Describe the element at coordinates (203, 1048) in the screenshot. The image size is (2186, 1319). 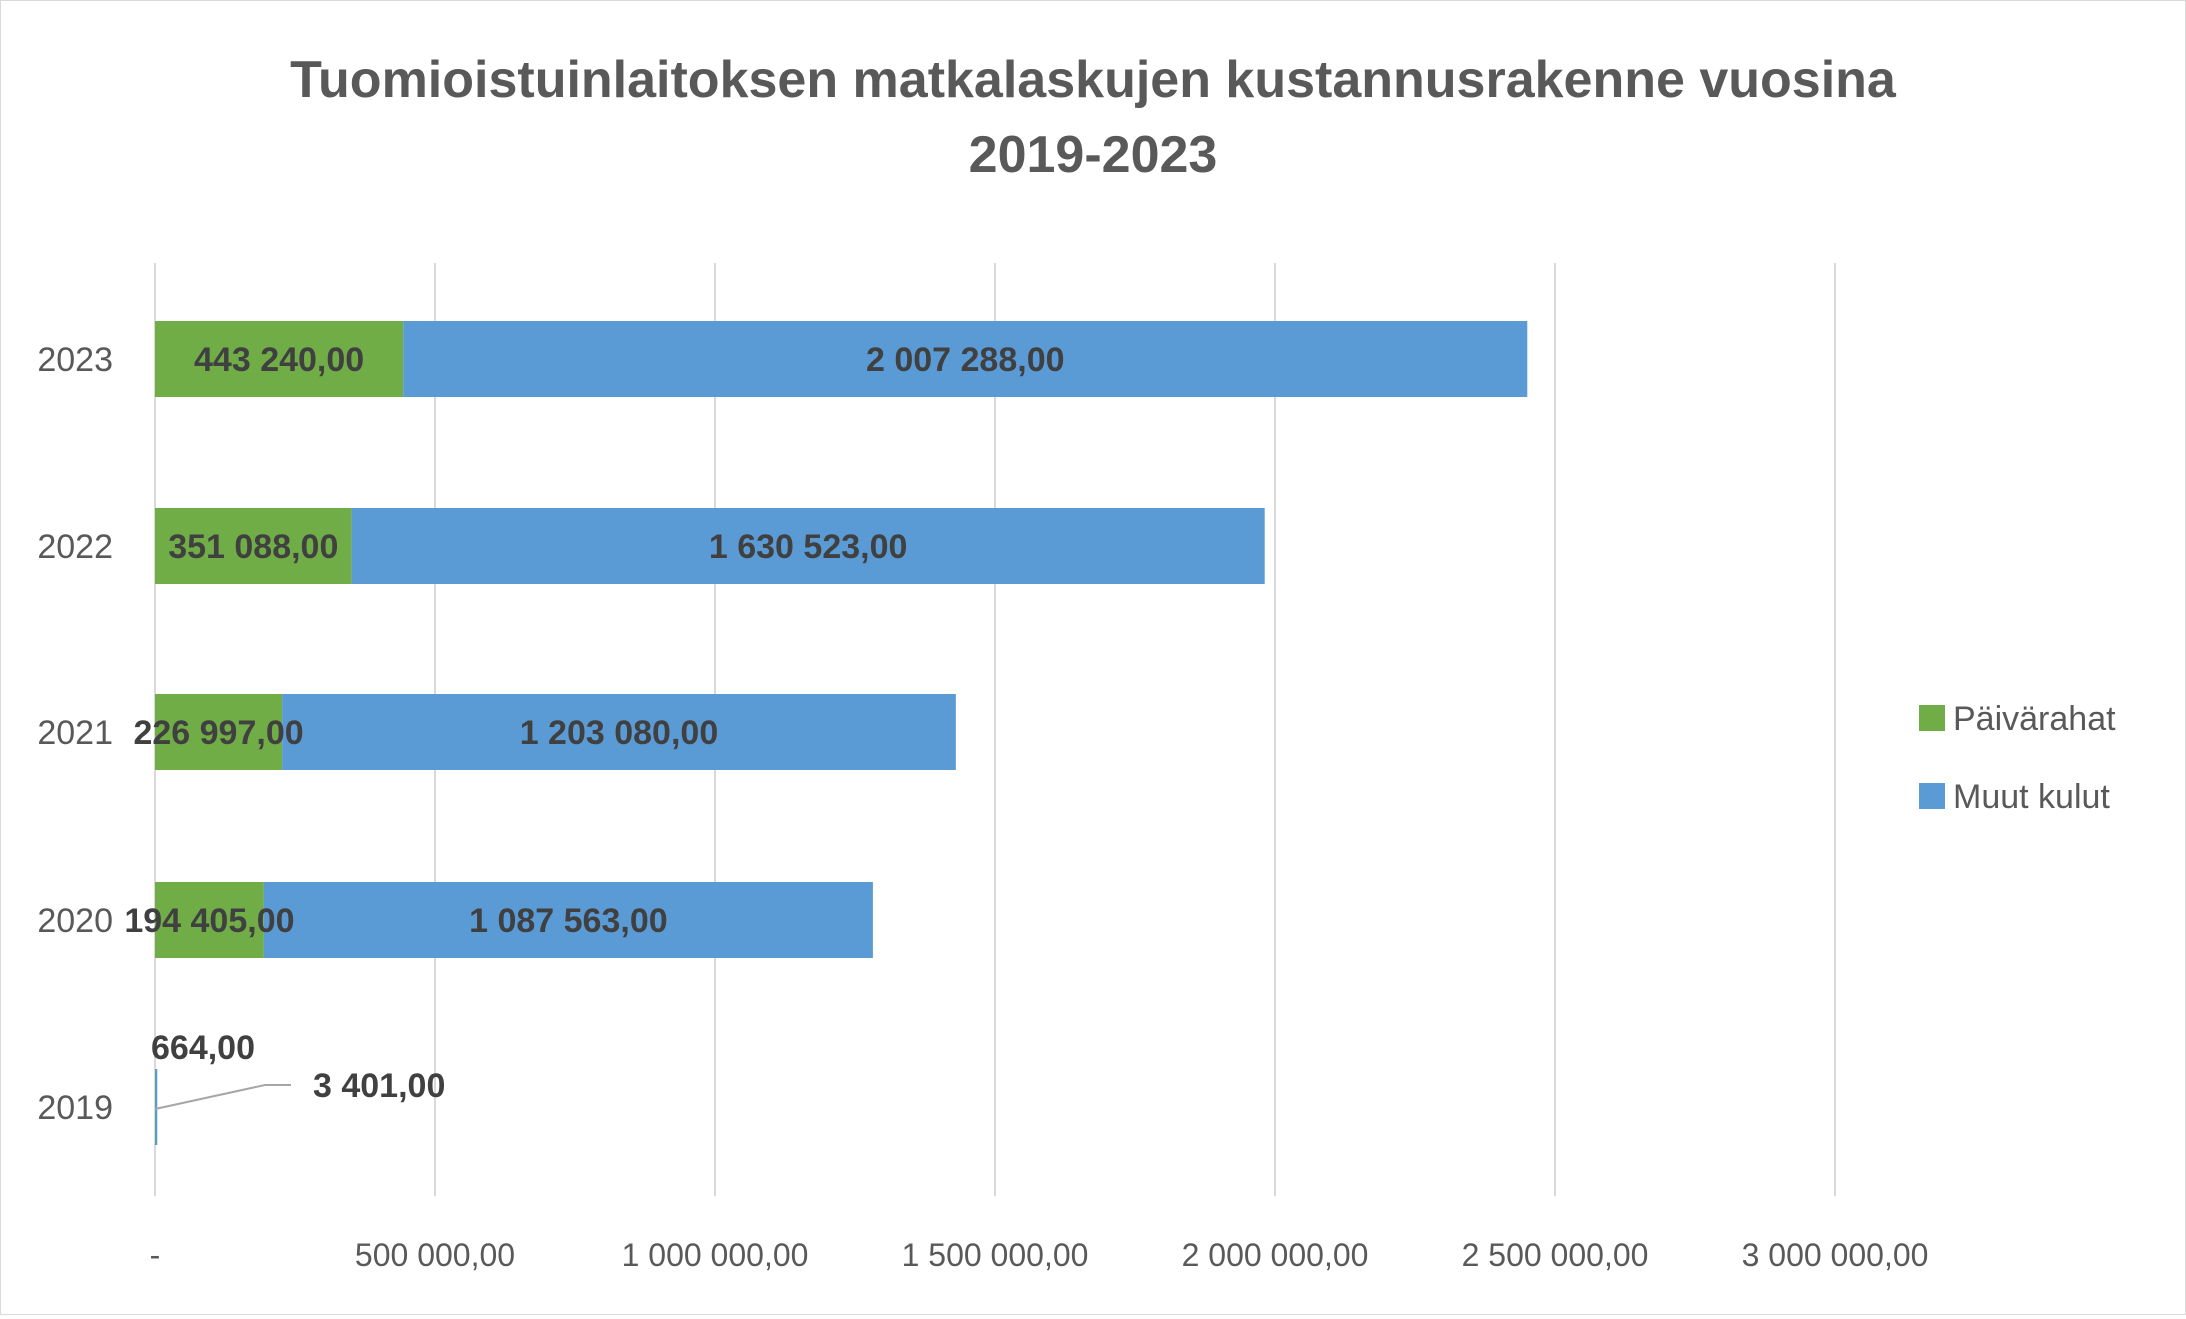
I see `data-label: 664,00` at that location.